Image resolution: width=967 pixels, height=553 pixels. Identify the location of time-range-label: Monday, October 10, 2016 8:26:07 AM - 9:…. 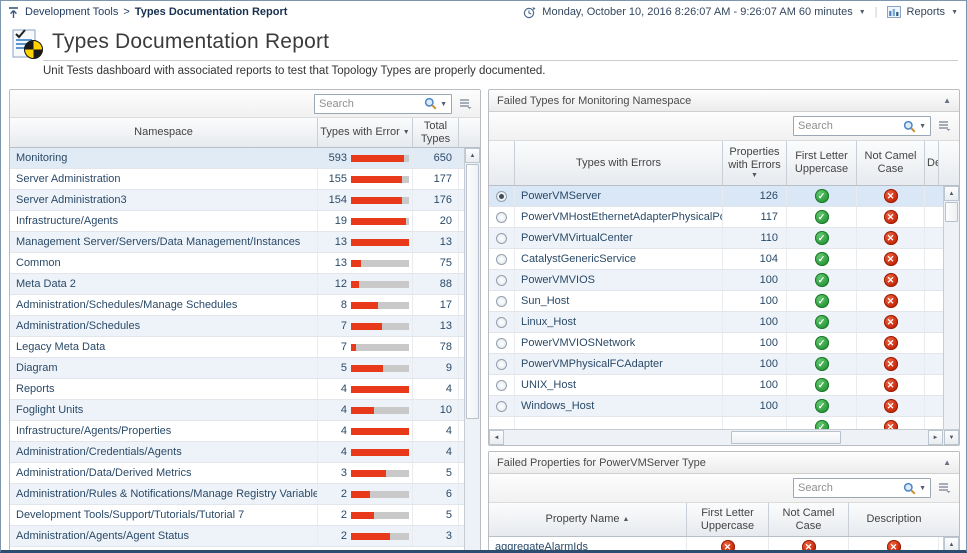
(697, 12).